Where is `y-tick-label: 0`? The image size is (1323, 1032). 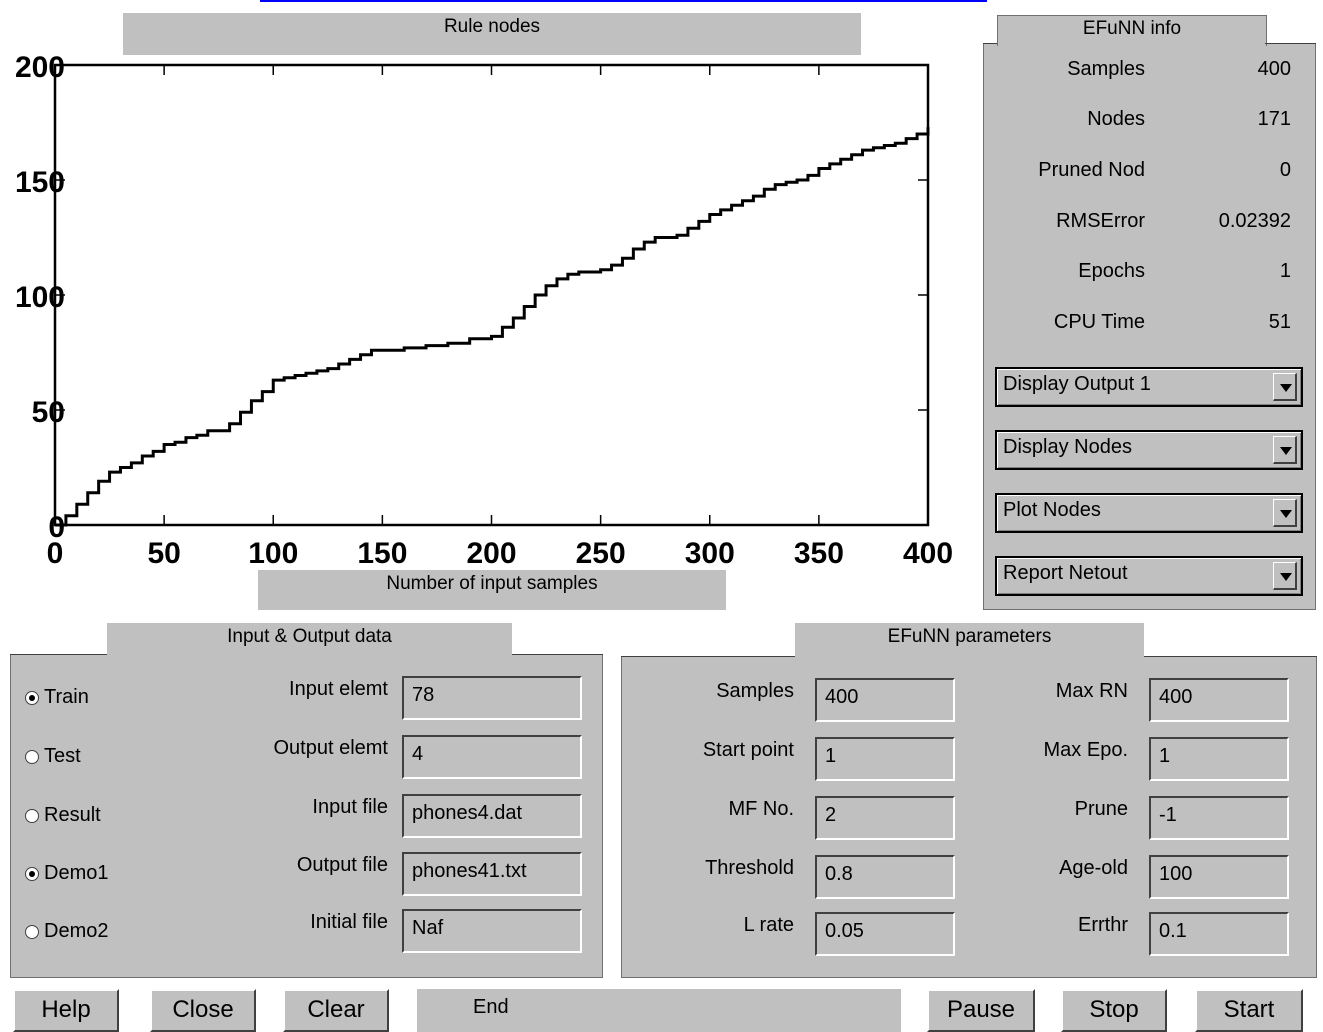 y-tick-label: 0 is located at coordinates (56, 527).